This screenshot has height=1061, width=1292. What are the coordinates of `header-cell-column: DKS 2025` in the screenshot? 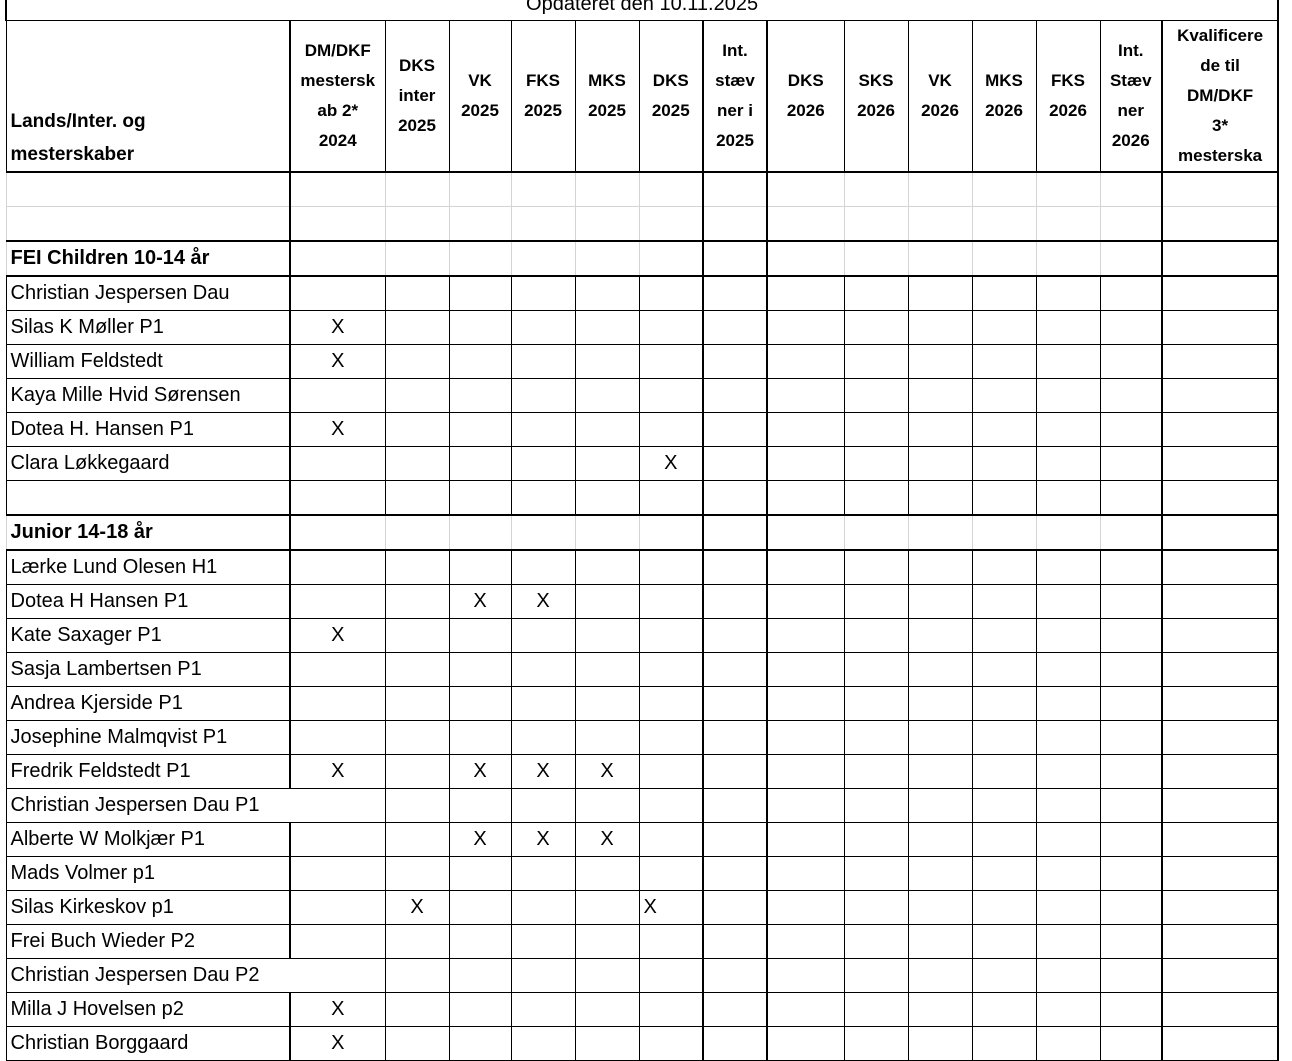 It's located at (671, 96).